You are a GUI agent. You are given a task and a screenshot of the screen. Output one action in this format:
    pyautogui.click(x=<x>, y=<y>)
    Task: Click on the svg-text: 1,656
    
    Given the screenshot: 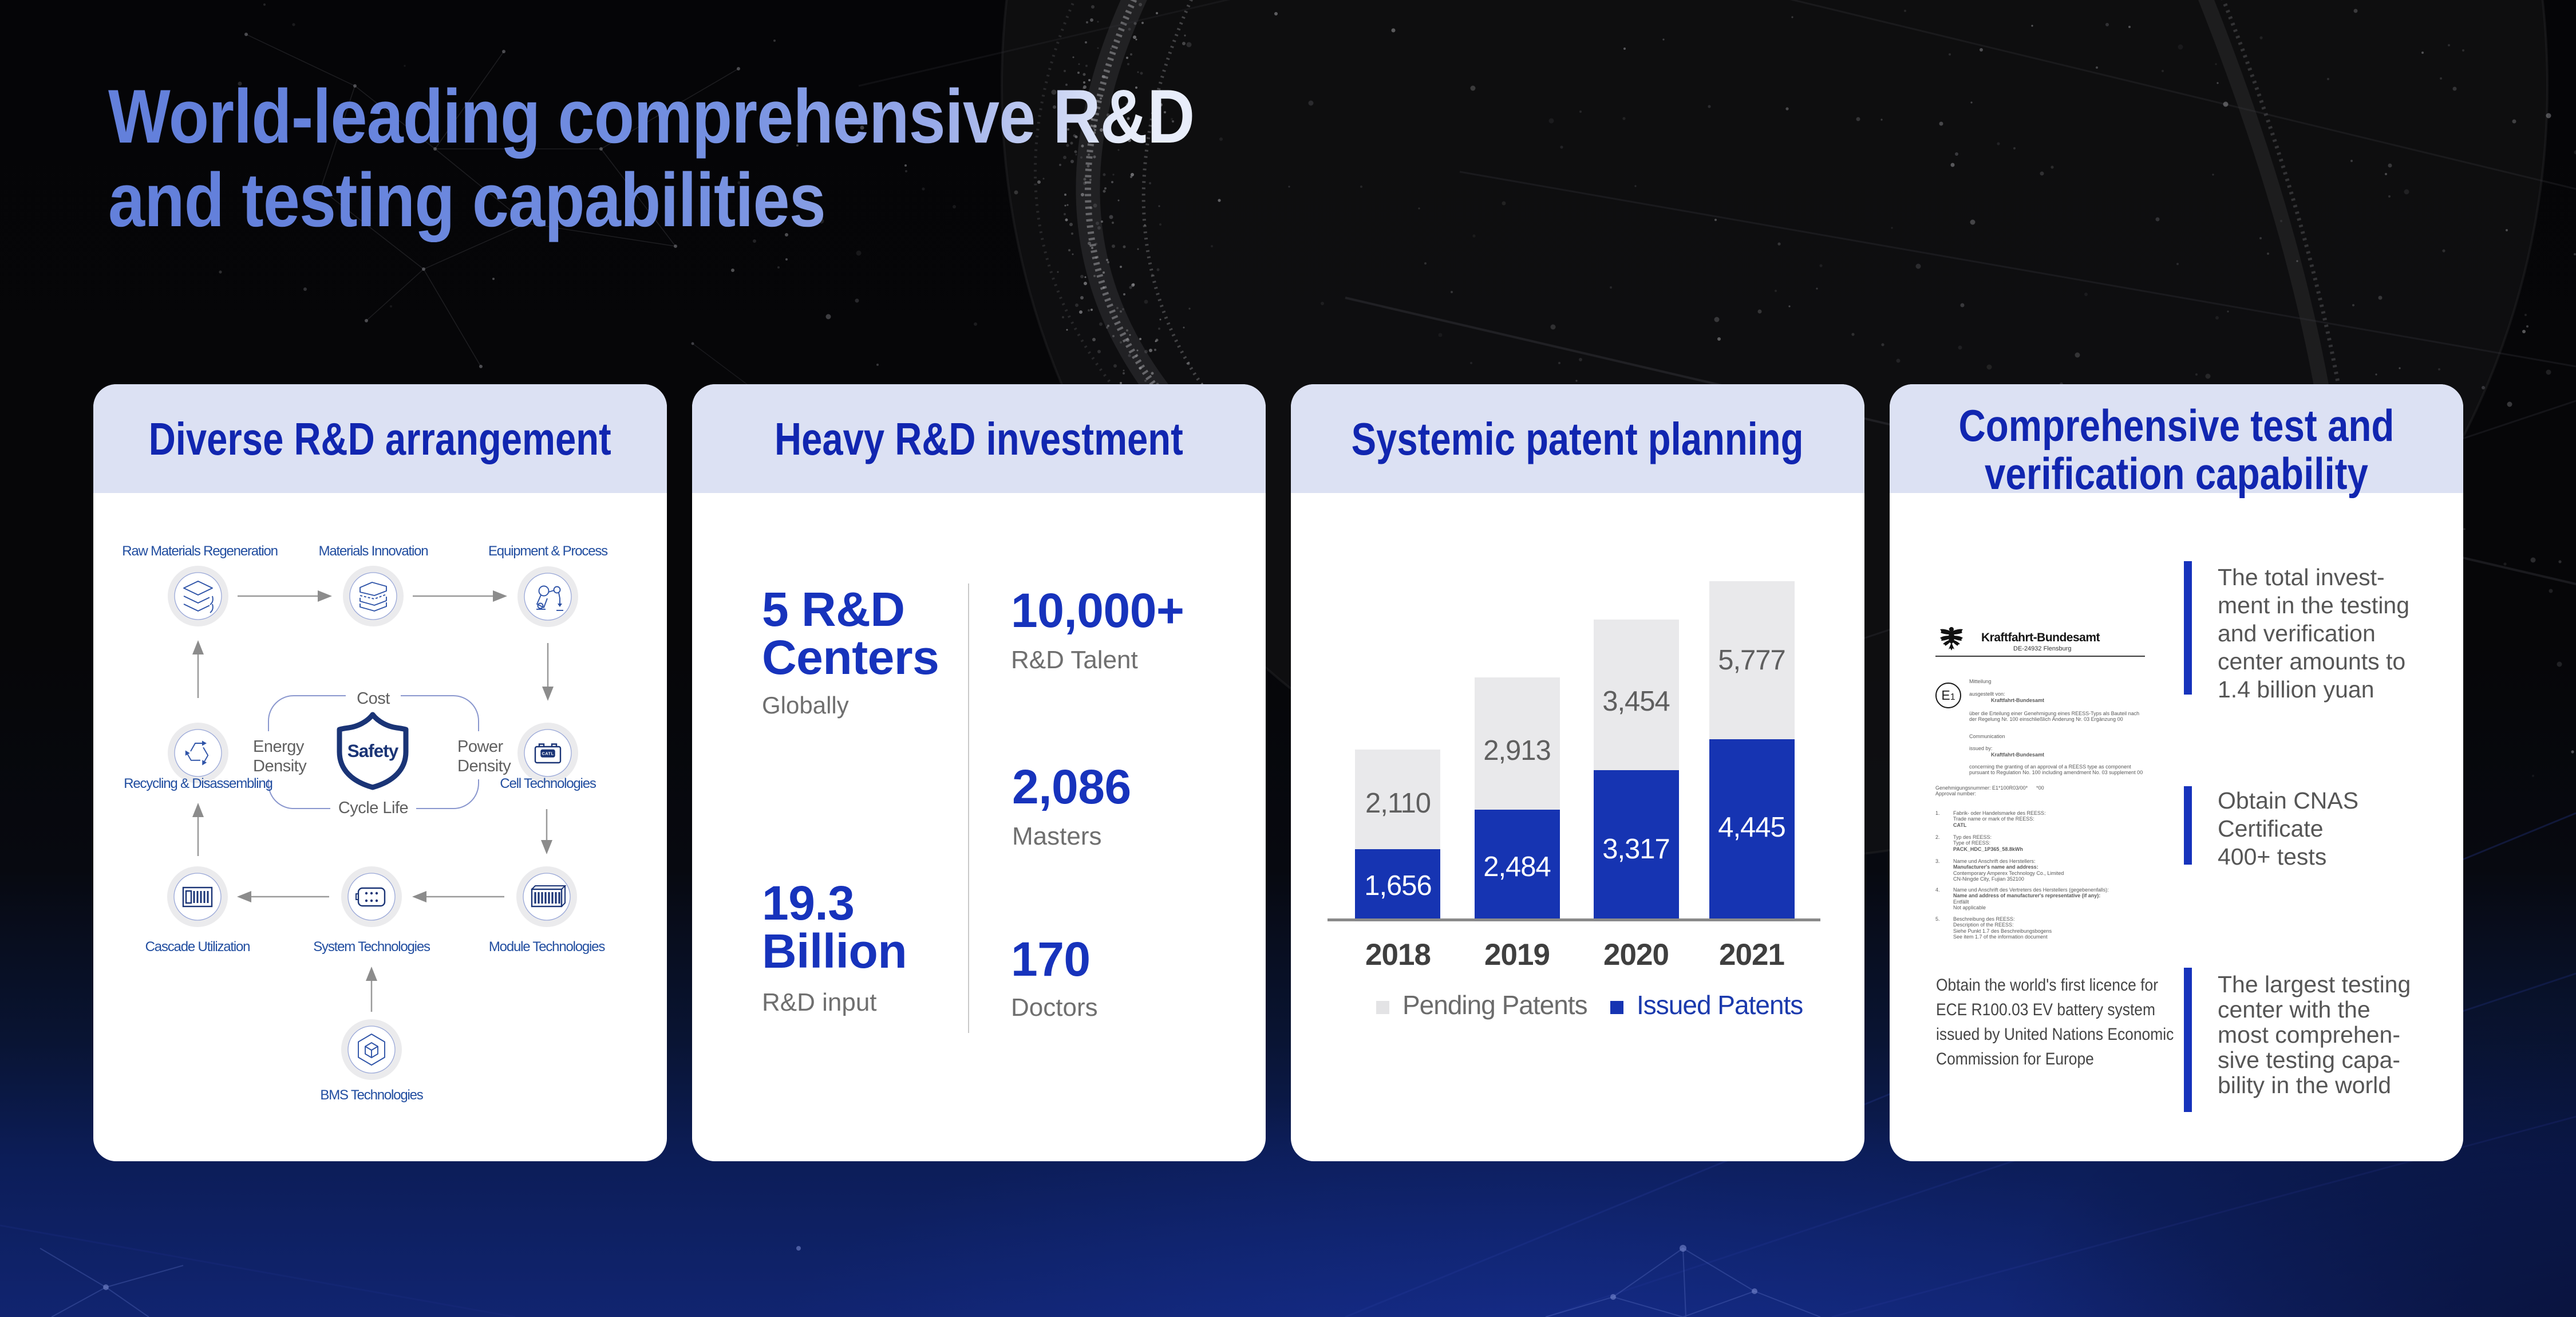 What is the action you would take?
    pyautogui.click(x=1398, y=885)
    